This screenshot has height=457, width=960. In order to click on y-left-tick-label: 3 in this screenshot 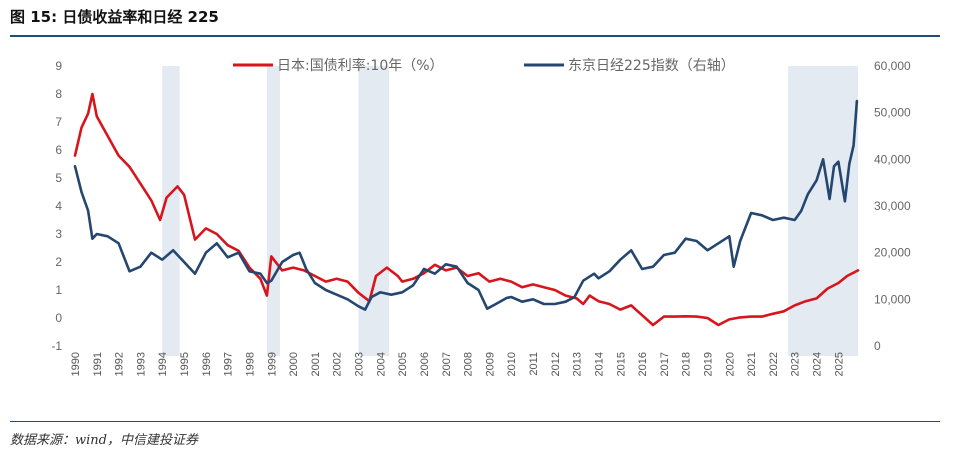, I will do `click(58, 234)`.